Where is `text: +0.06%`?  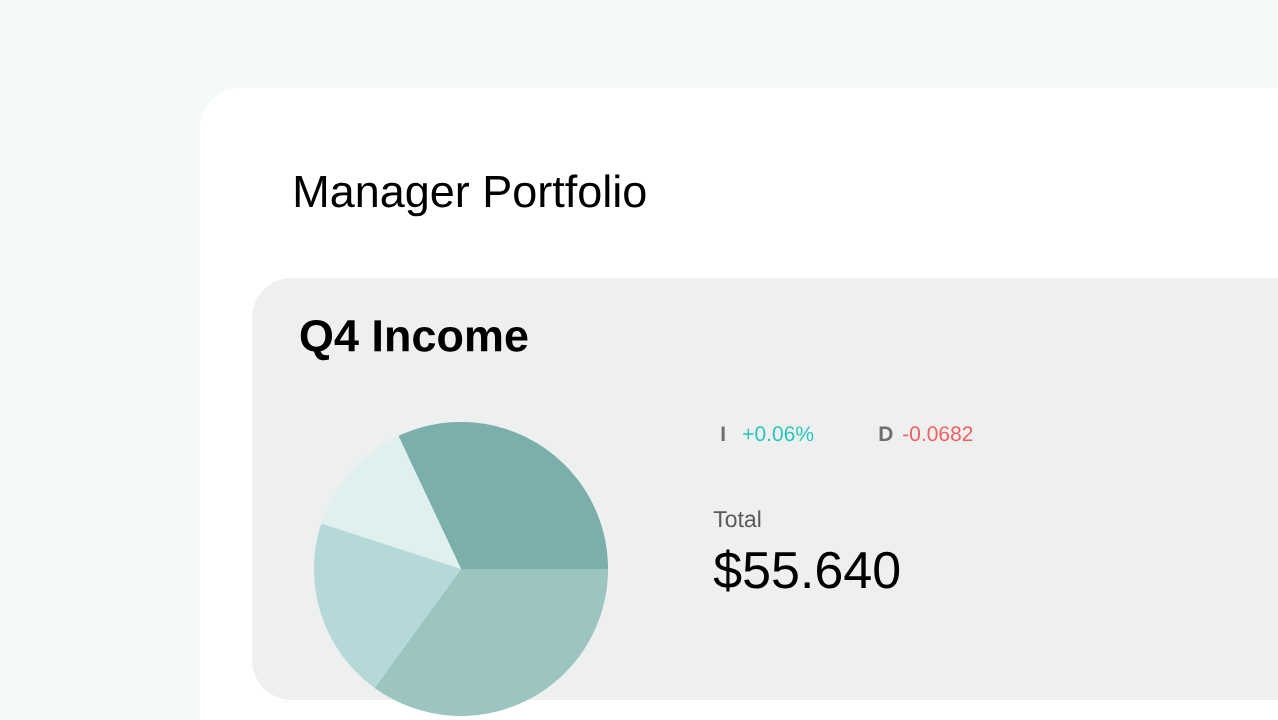 text: +0.06% is located at coordinates (778, 434).